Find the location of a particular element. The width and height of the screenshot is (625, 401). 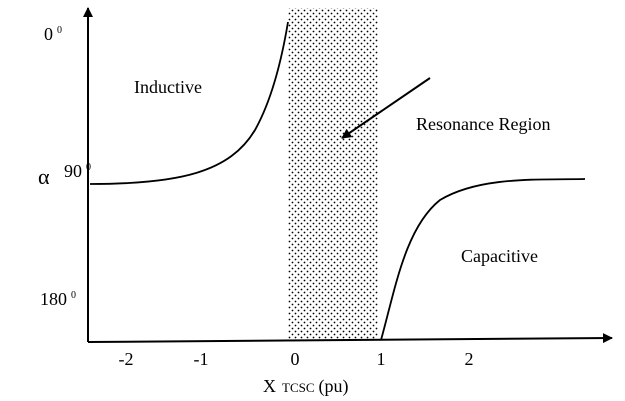

y-label: 180 0 is located at coordinates (58, 299).